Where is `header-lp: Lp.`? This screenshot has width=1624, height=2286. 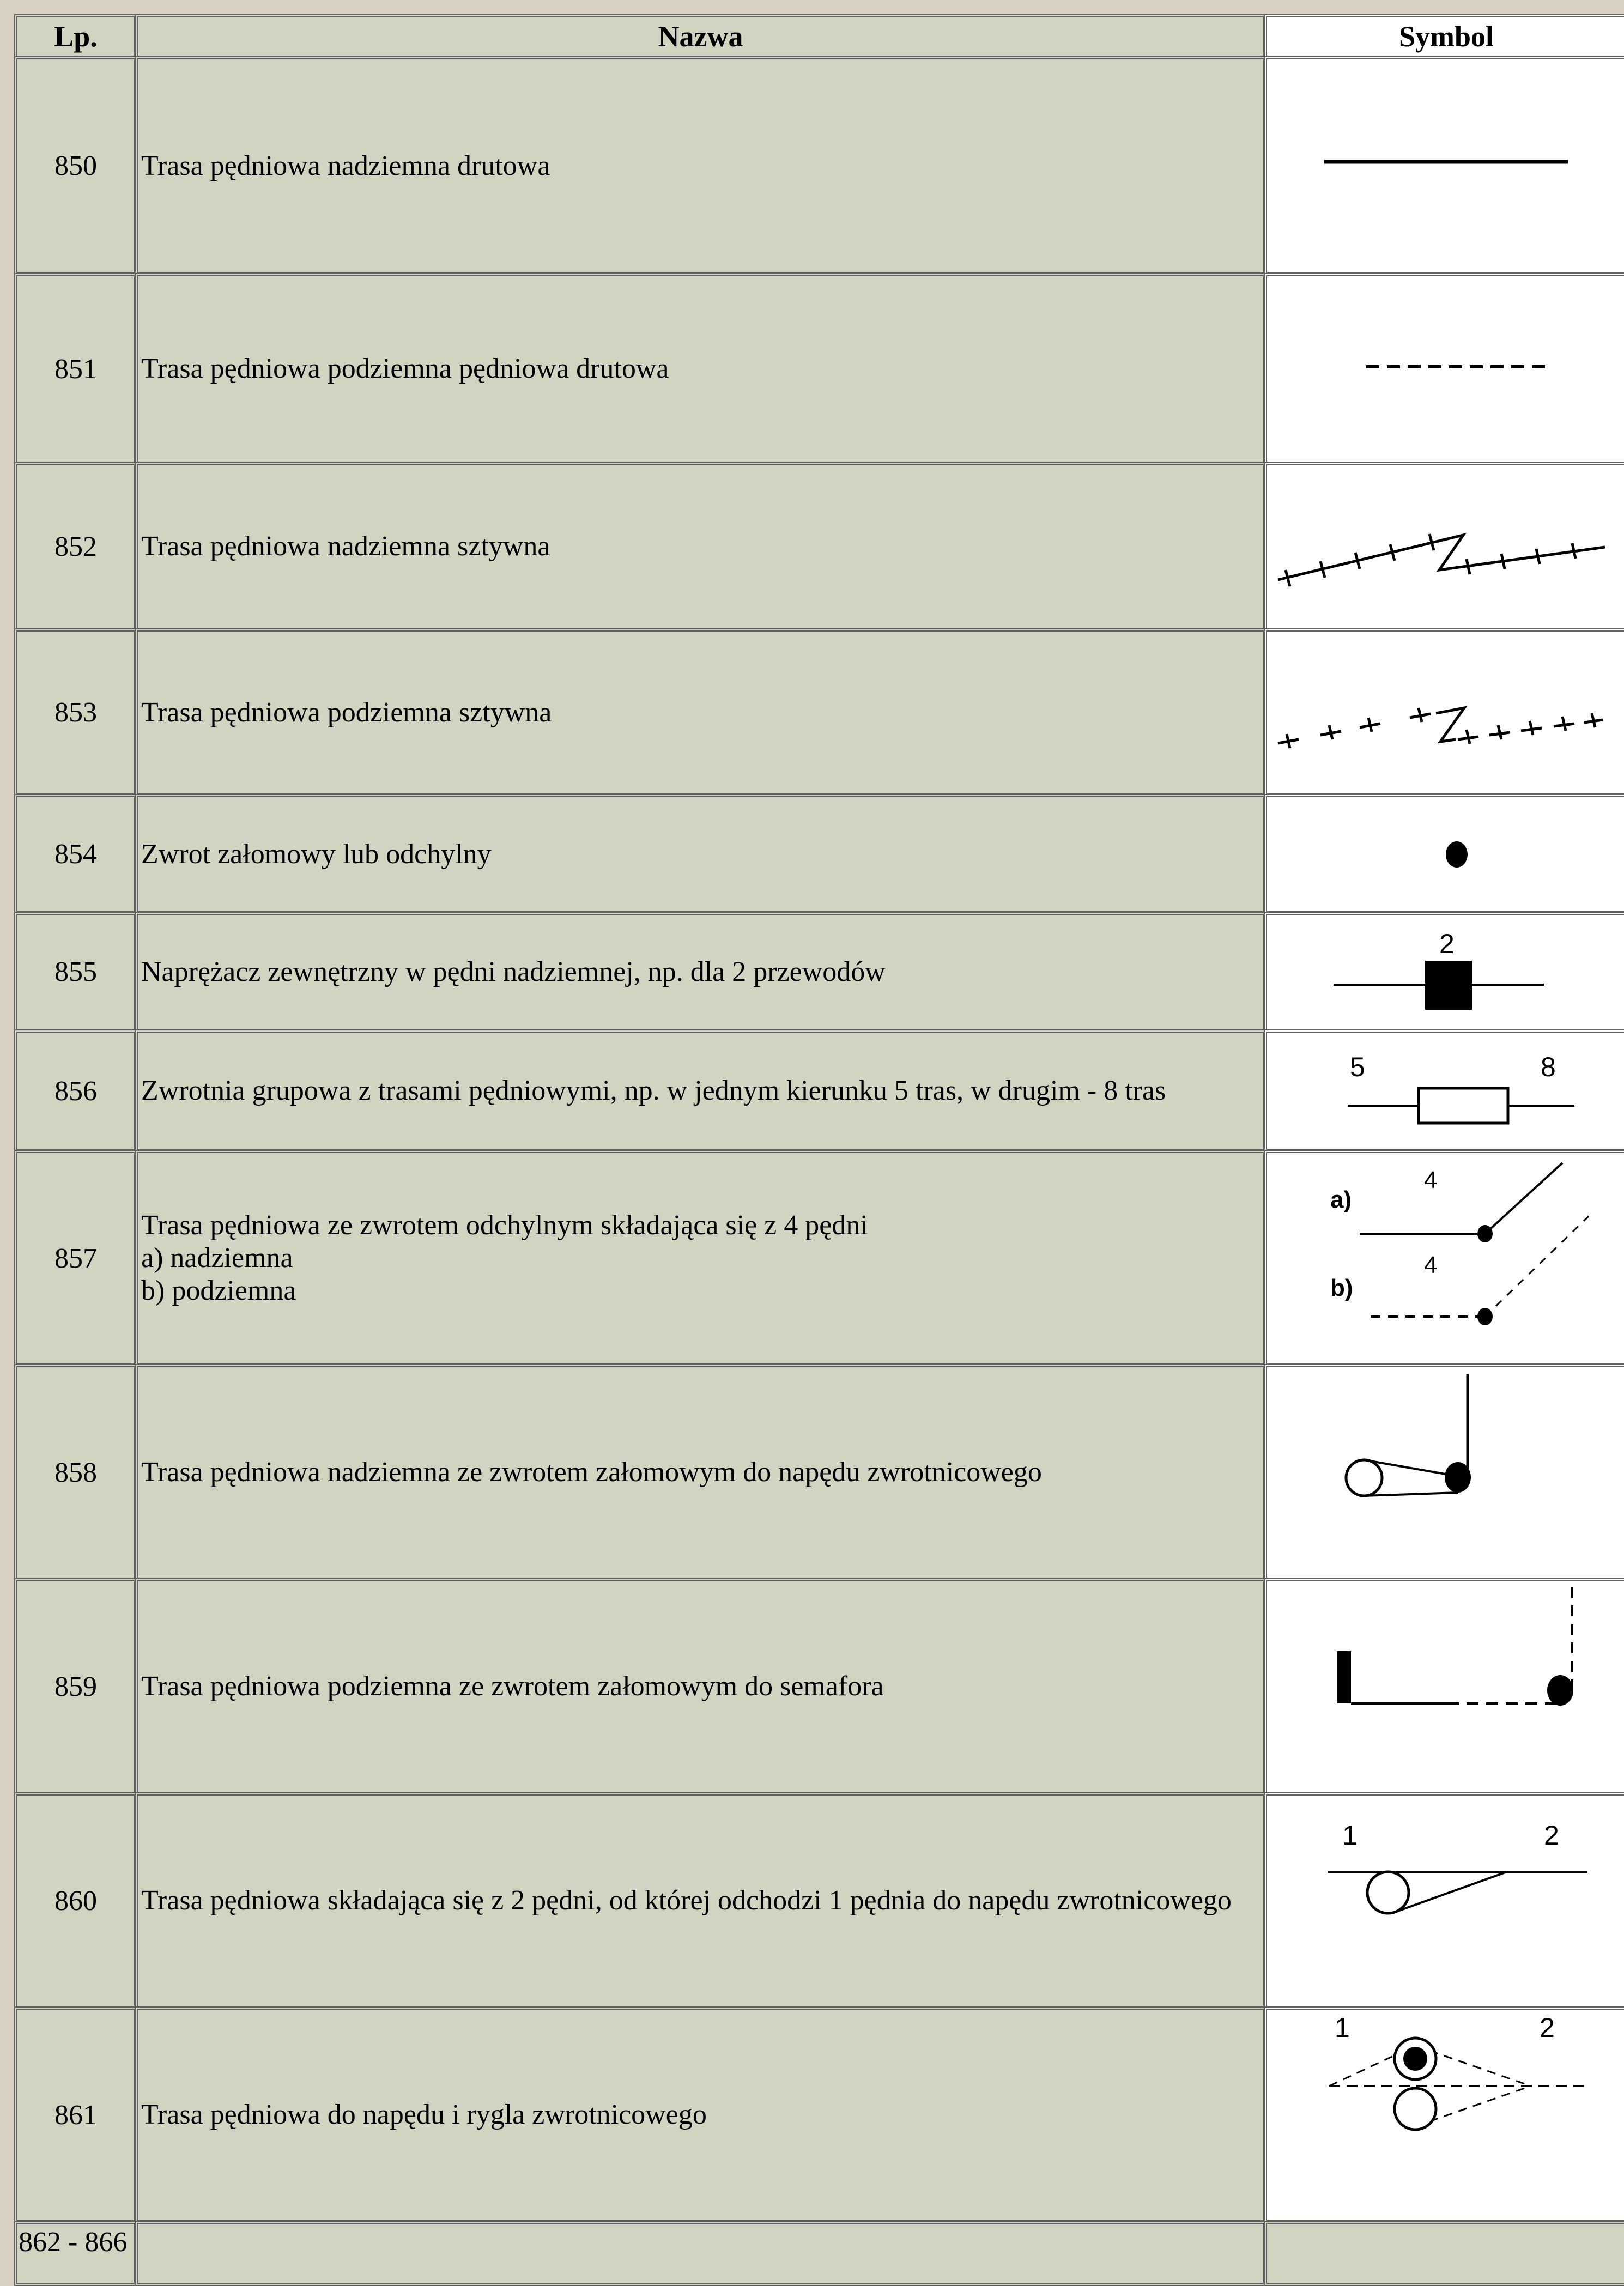 header-lp: Lp. is located at coordinates (75, 37).